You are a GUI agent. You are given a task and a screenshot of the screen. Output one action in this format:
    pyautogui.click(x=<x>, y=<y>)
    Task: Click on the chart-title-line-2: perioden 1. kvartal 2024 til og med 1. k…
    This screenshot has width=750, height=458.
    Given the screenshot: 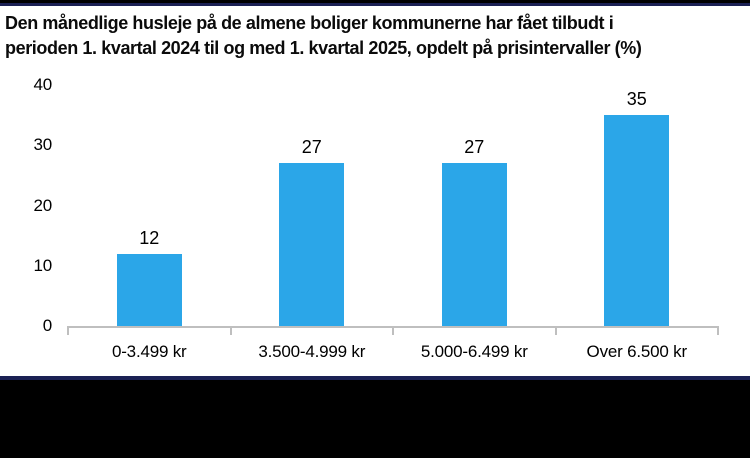 What is the action you would take?
    pyautogui.click(x=323, y=48)
    